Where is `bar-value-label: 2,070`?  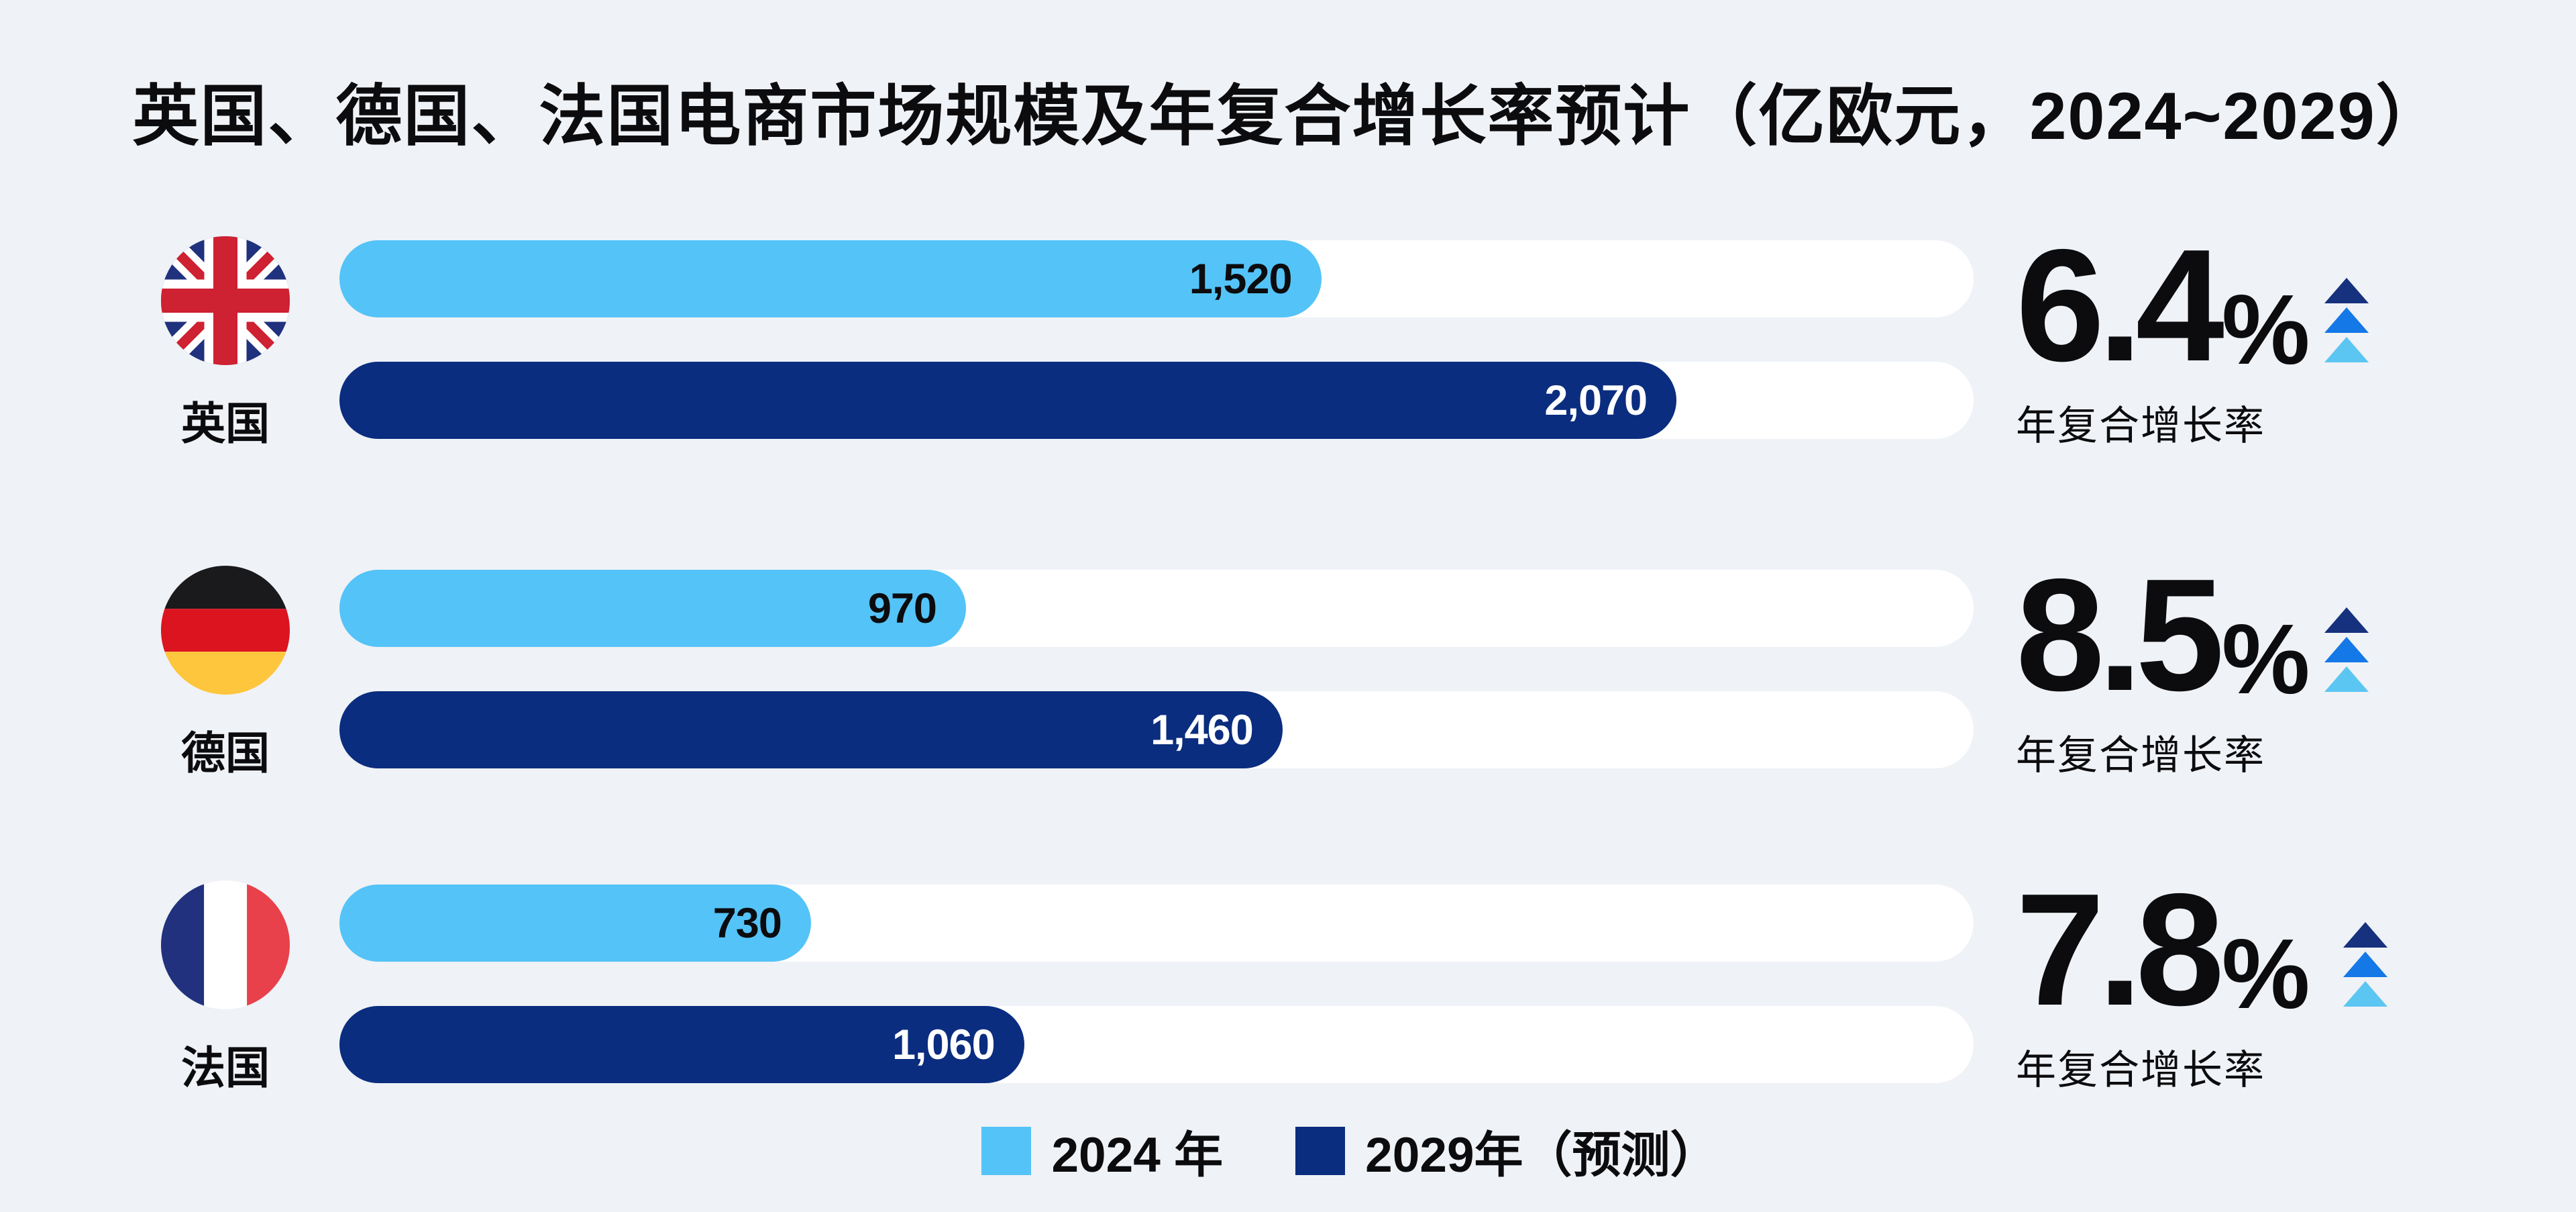
bar-value-label: 2,070 is located at coordinates (1596, 400).